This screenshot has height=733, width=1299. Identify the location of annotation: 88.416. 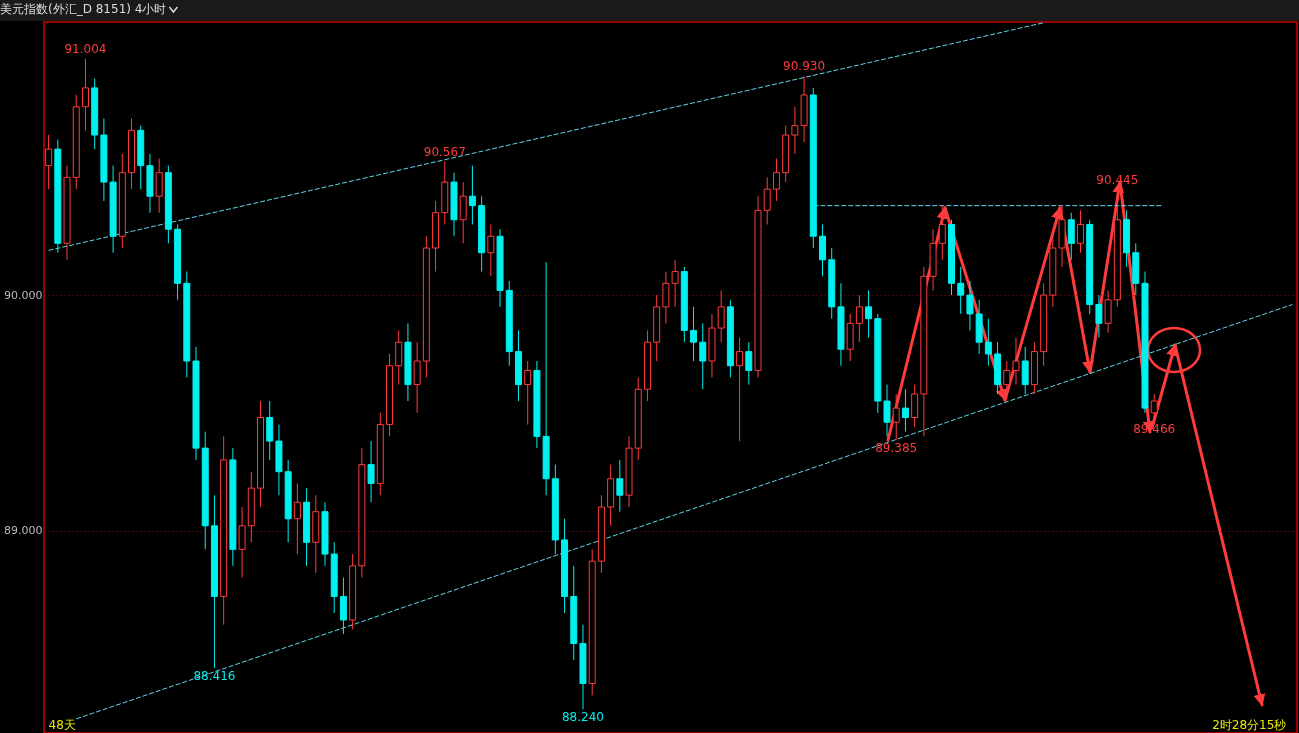
(214, 676).